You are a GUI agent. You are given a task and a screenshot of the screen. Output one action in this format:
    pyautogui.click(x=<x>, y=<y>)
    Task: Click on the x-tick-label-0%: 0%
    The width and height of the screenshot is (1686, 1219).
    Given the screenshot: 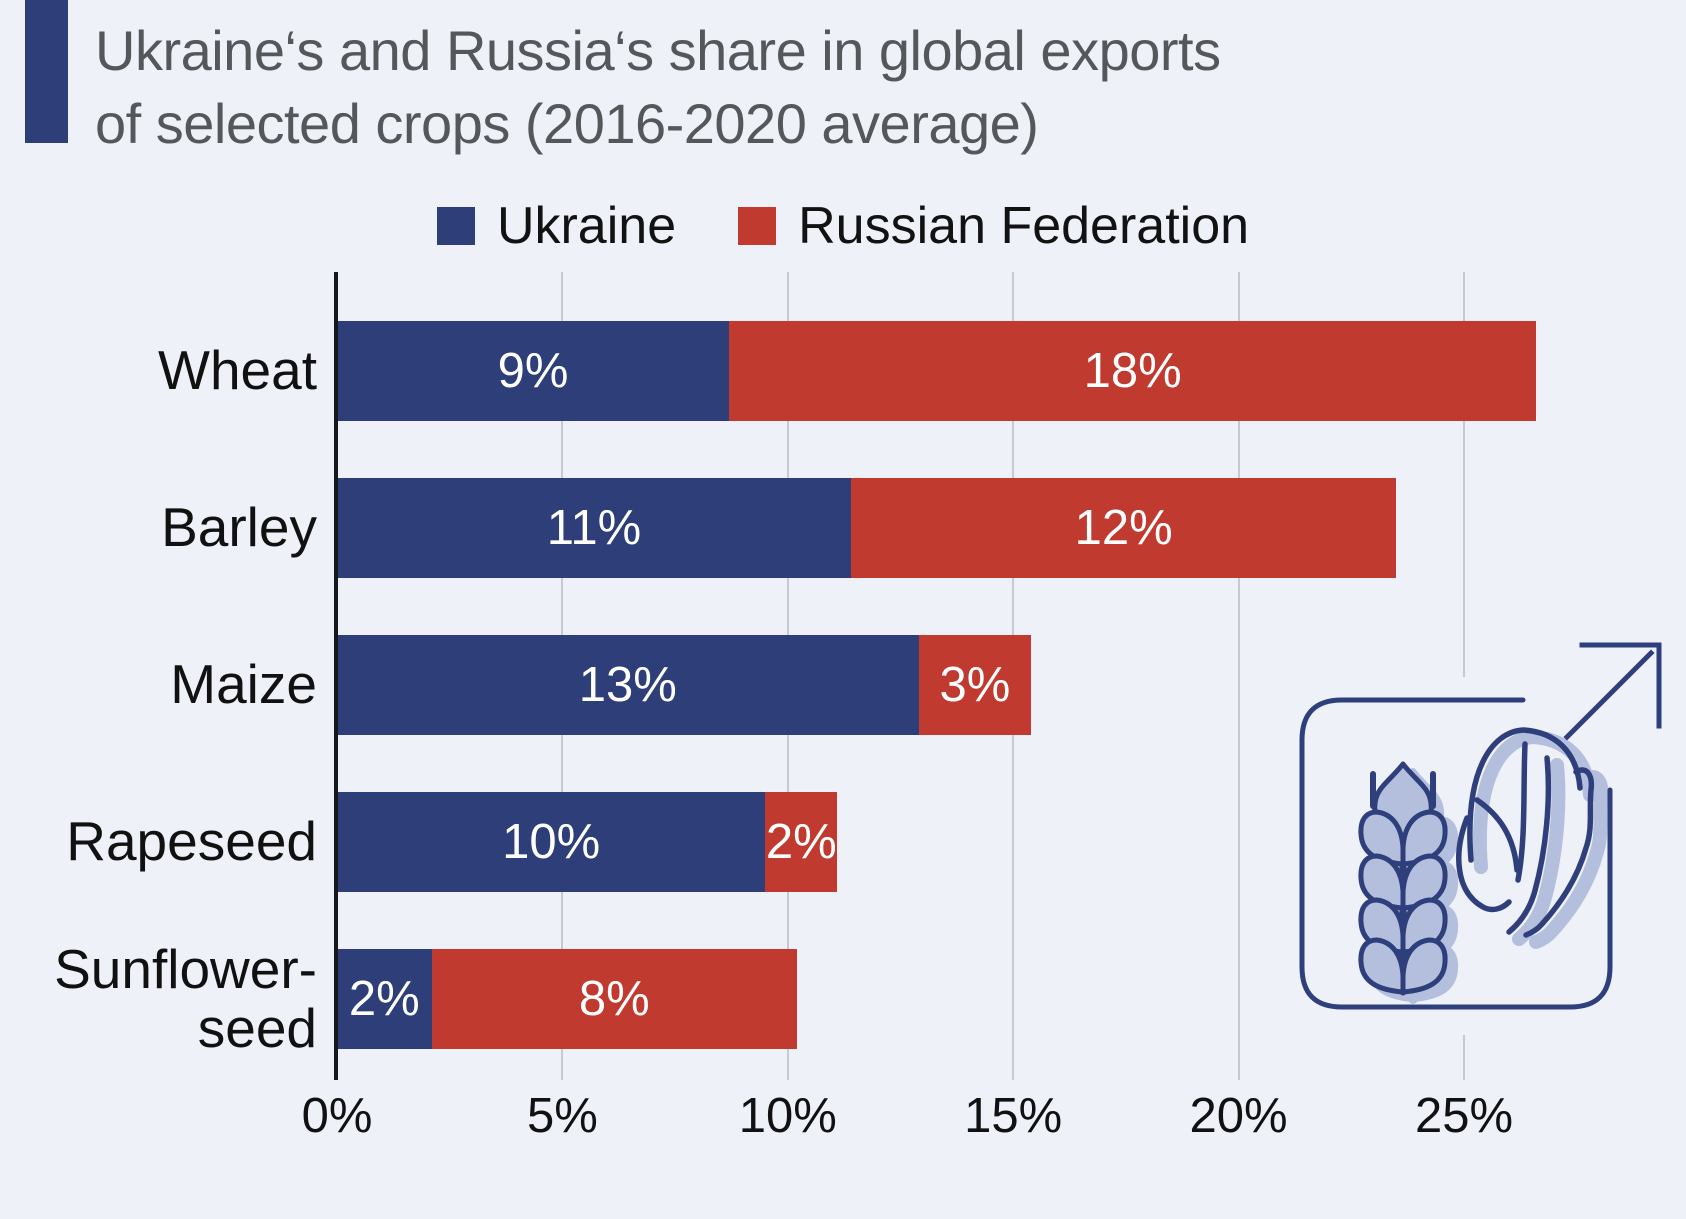 What is the action you would take?
    pyautogui.click(x=337, y=1116)
    